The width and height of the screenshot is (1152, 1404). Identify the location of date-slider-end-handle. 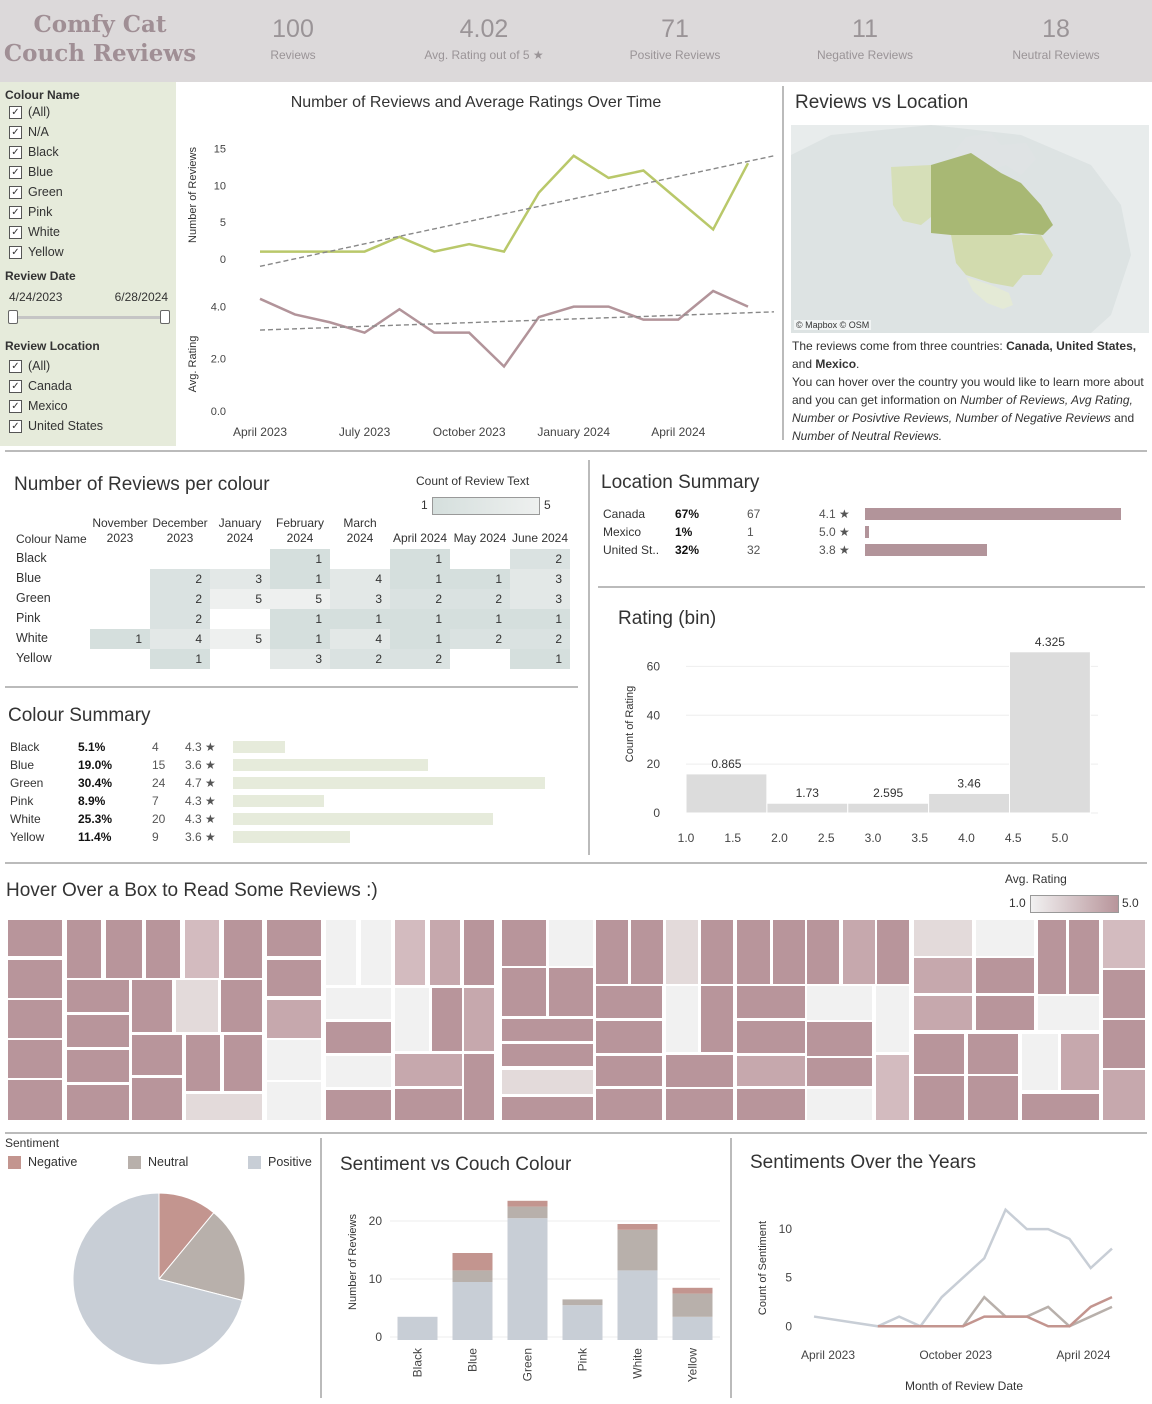
(165, 317).